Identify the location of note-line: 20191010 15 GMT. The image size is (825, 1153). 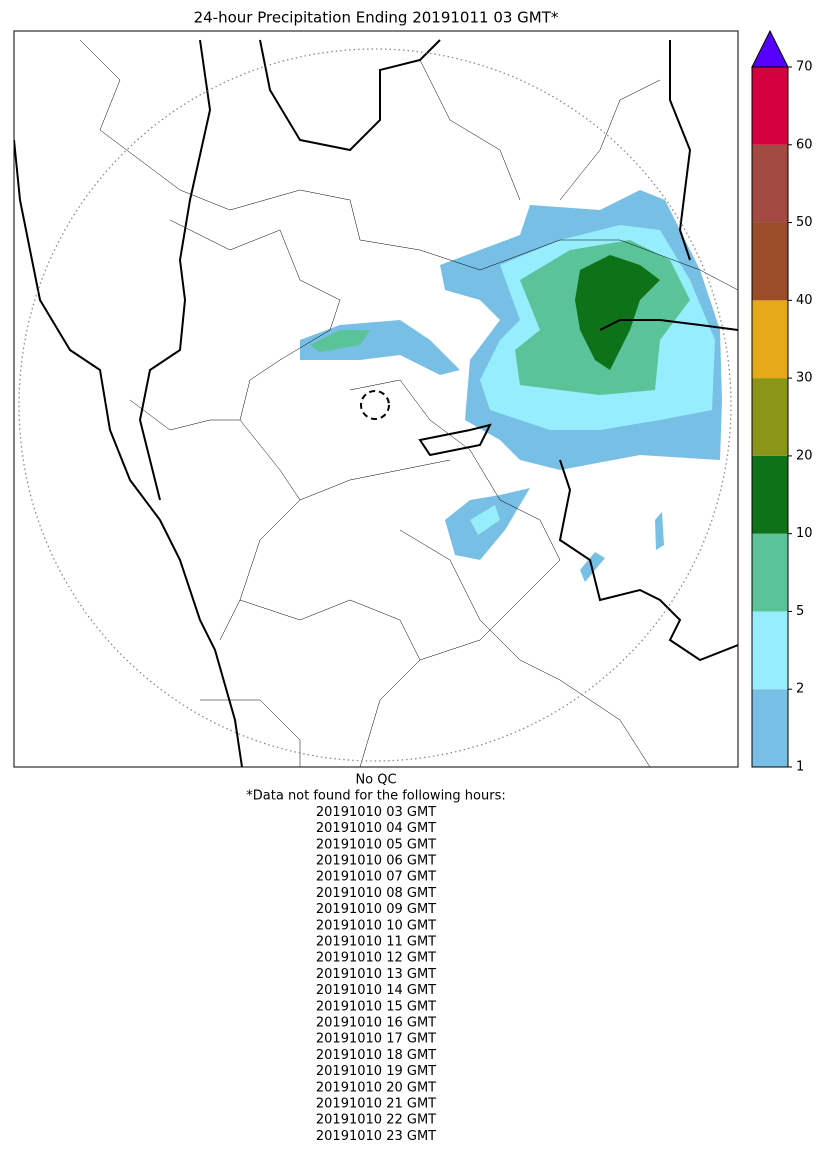
(376, 1006).